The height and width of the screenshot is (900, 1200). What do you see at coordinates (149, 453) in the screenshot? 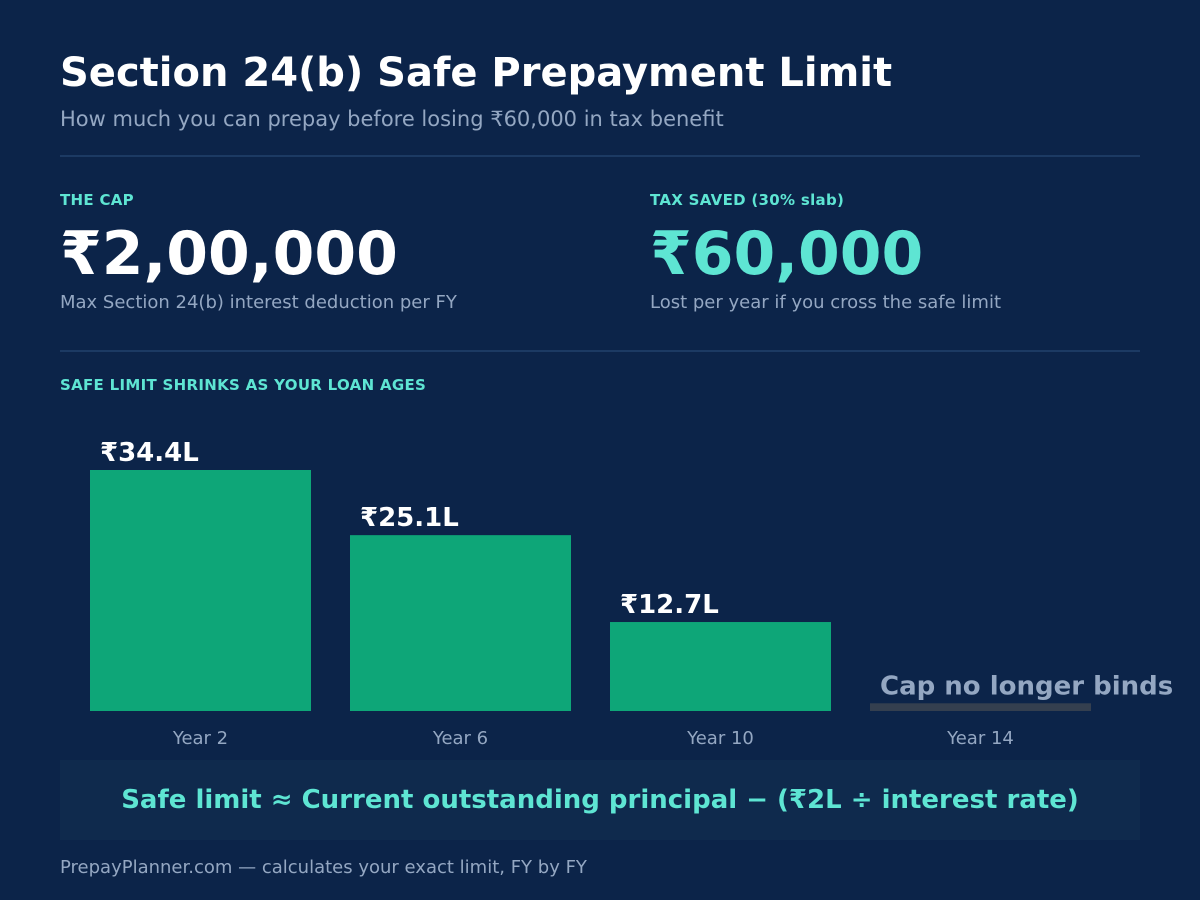
I see `data-label-year-2: ₹34.4L` at bounding box center [149, 453].